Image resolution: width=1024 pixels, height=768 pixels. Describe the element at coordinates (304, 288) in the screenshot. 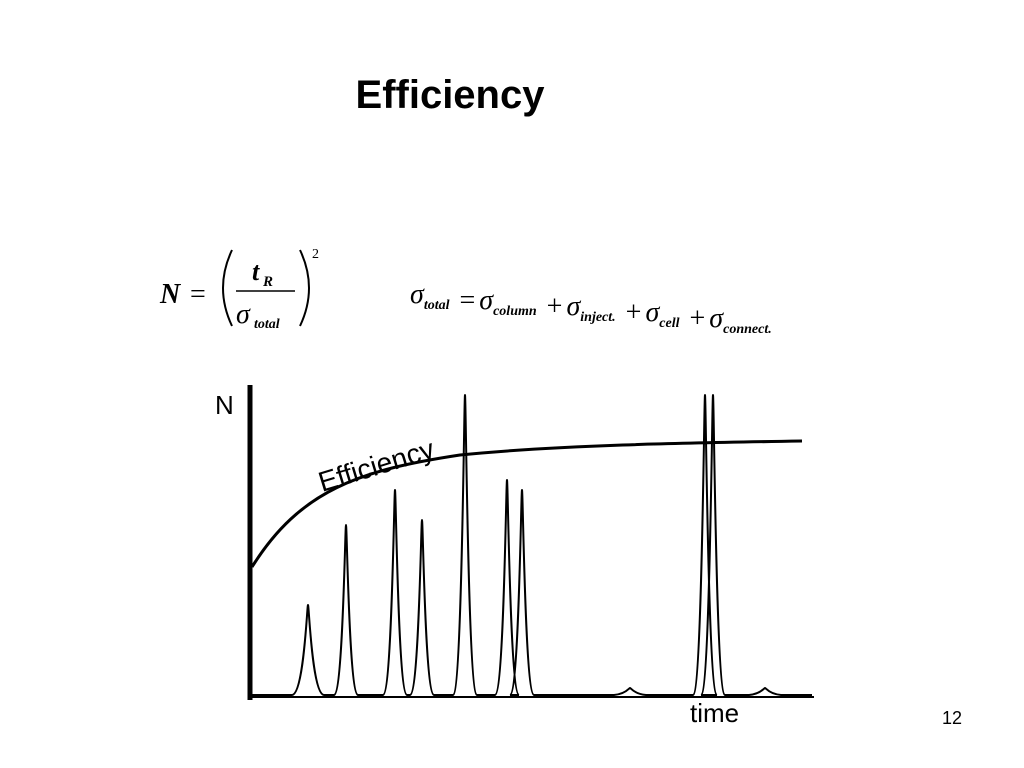

I see `paren-right` at that location.